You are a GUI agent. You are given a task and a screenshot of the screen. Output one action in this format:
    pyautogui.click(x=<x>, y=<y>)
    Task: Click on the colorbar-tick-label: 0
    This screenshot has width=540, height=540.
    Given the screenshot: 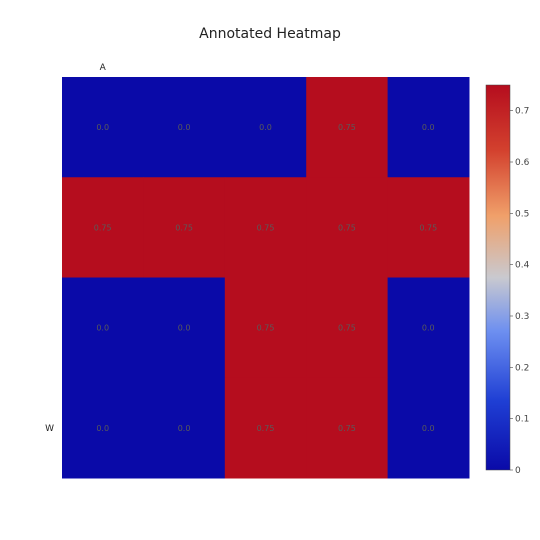 What is the action you would take?
    pyautogui.click(x=518, y=471)
    